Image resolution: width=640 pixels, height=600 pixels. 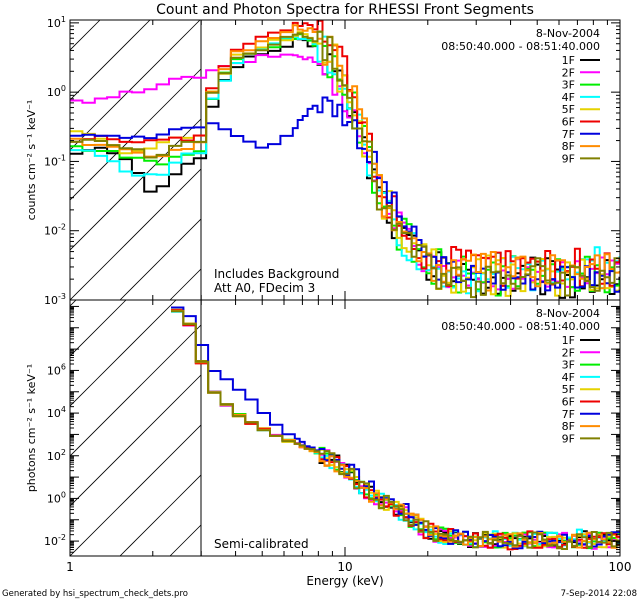 What do you see at coordinates (261, 544) in the screenshot?
I see `photons-note-semicalibrated: Semi-calibrated` at bounding box center [261, 544].